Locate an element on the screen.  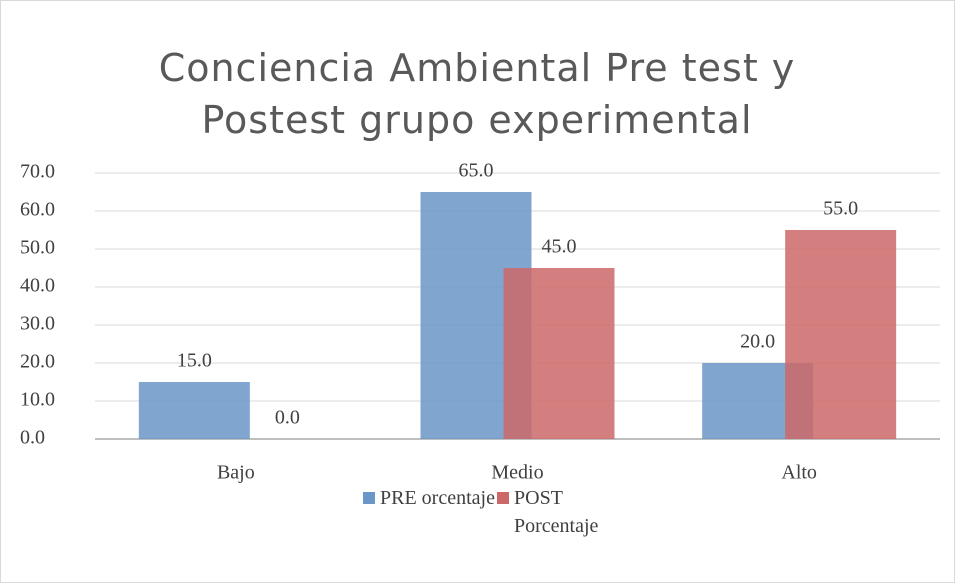
data-label: 20.0 is located at coordinates (757, 342).